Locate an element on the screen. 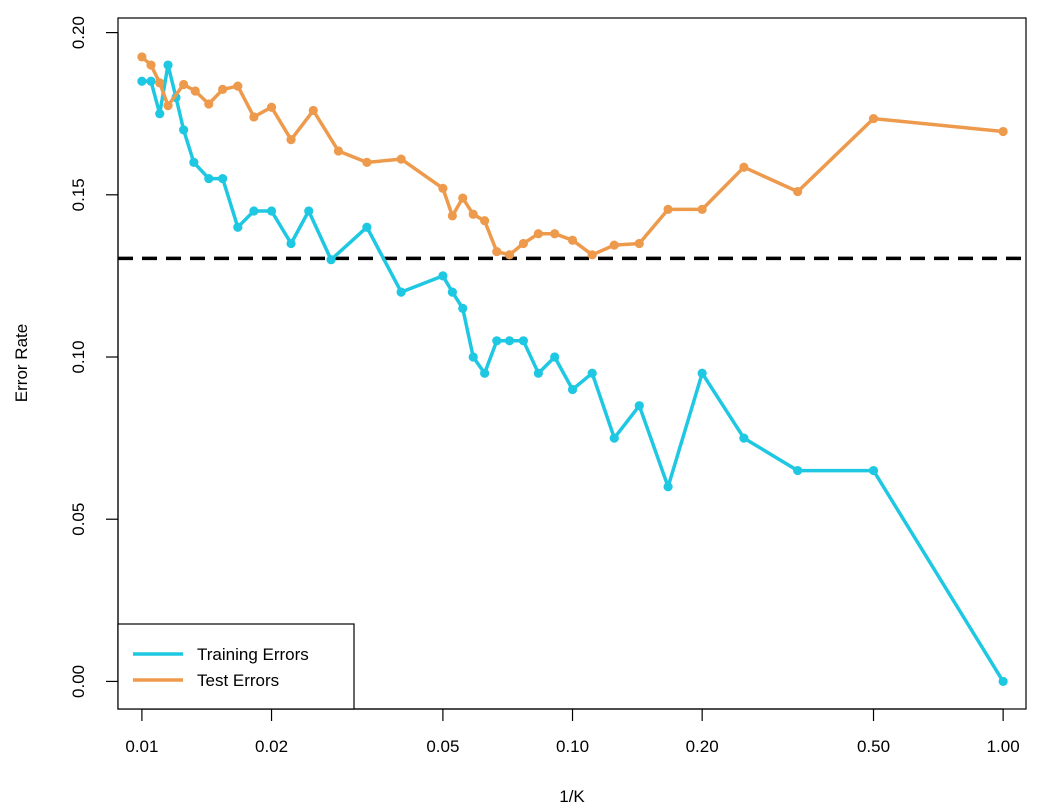  x-tick-label: 0.02 is located at coordinates (271, 746).